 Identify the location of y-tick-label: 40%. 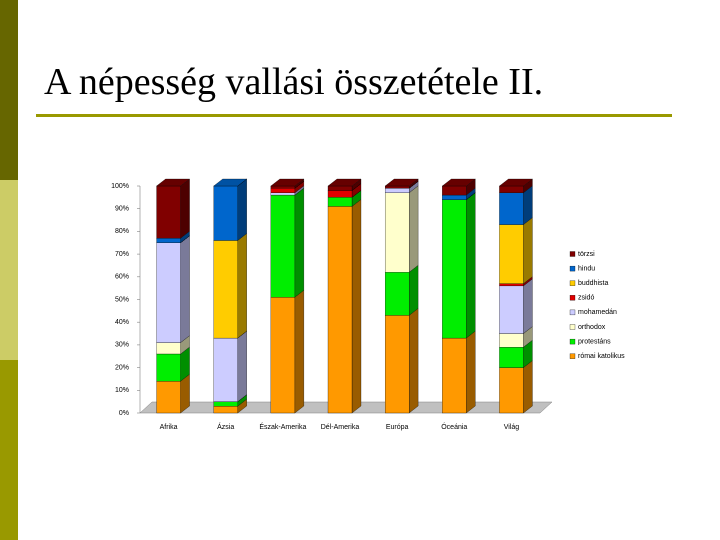
(122, 322).